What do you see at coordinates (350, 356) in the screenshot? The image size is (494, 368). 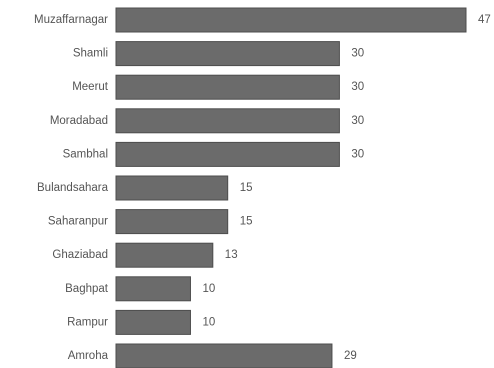 I see `value-label: 29` at bounding box center [350, 356].